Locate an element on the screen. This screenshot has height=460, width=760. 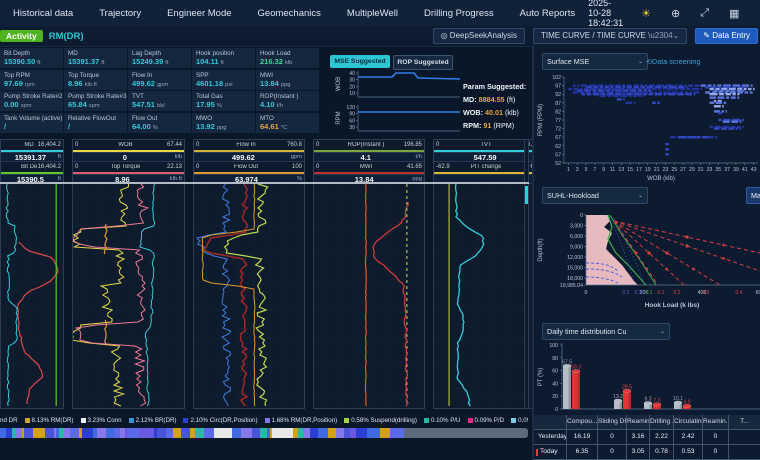
svg-text: 57 is located at coordinates (558, 155).